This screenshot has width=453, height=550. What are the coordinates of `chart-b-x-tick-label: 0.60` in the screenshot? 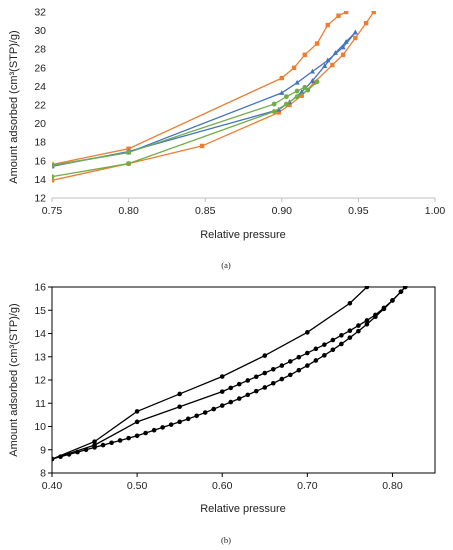 It's located at (222, 486).